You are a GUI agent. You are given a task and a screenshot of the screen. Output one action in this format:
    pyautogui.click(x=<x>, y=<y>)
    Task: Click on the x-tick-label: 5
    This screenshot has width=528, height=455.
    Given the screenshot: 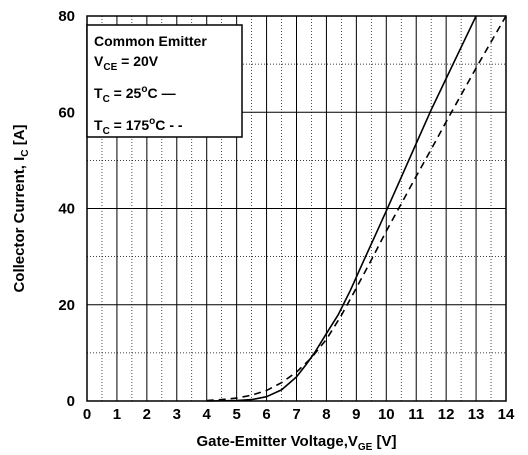 What is the action you would take?
    pyautogui.click(x=236, y=414)
    